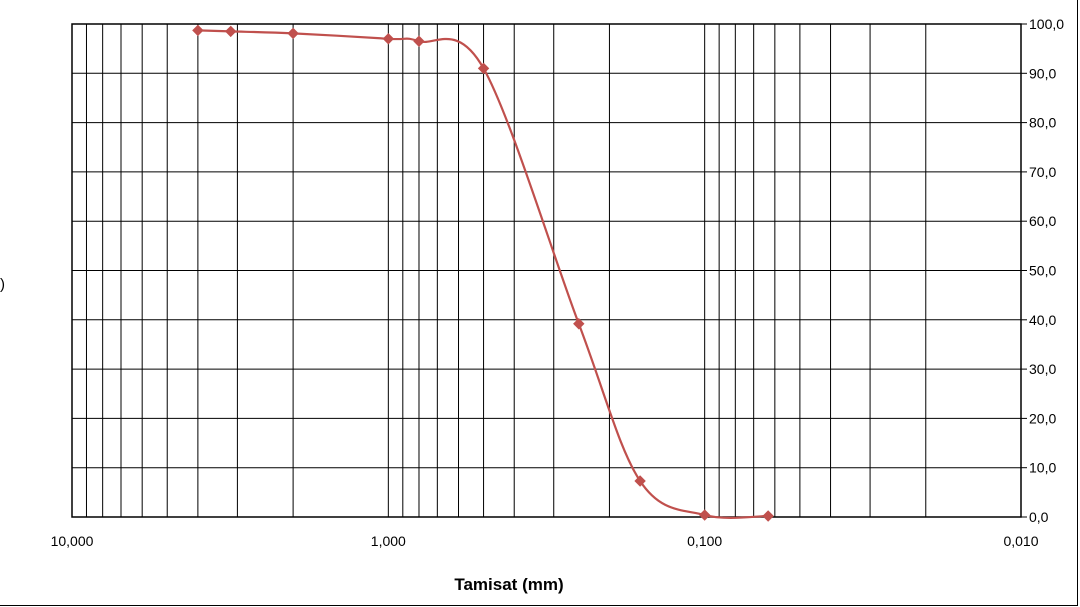 This screenshot has height=607, width=1080. Describe the element at coordinates (1042, 271) in the screenshot. I see `y-tick-label: 50,0` at that location.